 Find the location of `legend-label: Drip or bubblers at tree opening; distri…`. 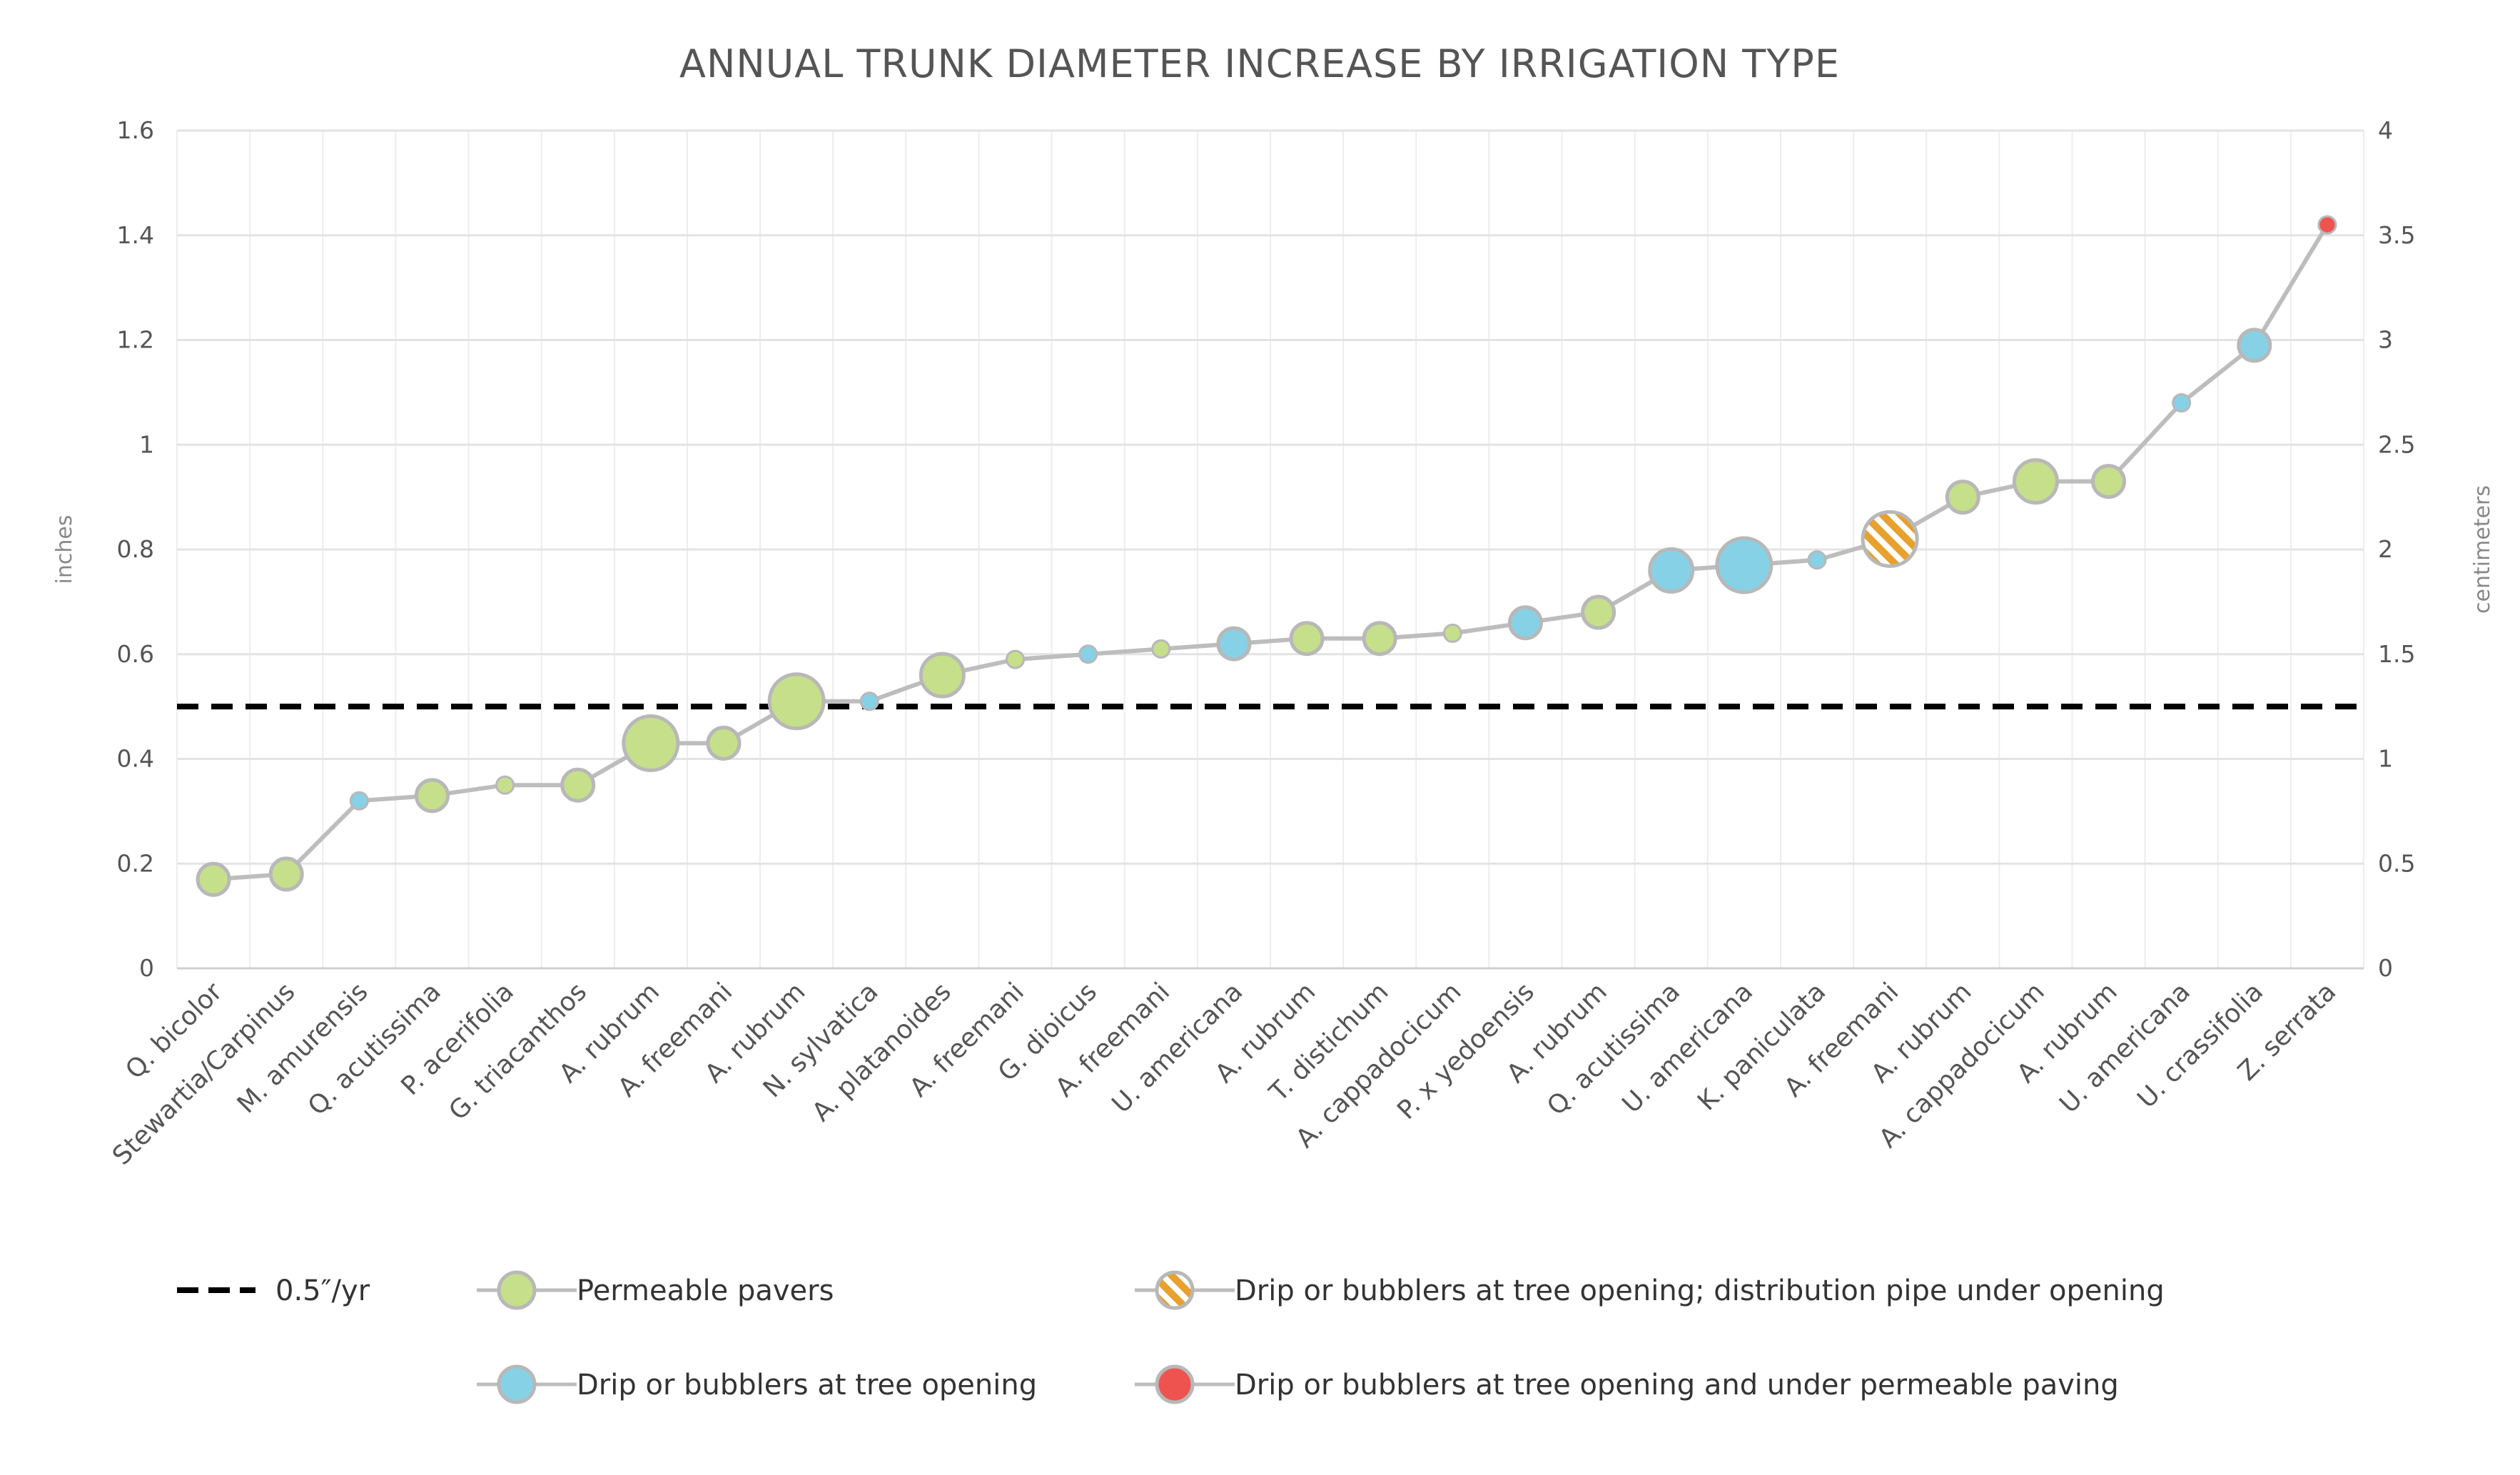

legend-label: Drip or bubblers at tree opening; distri… is located at coordinates (1700, 1290).